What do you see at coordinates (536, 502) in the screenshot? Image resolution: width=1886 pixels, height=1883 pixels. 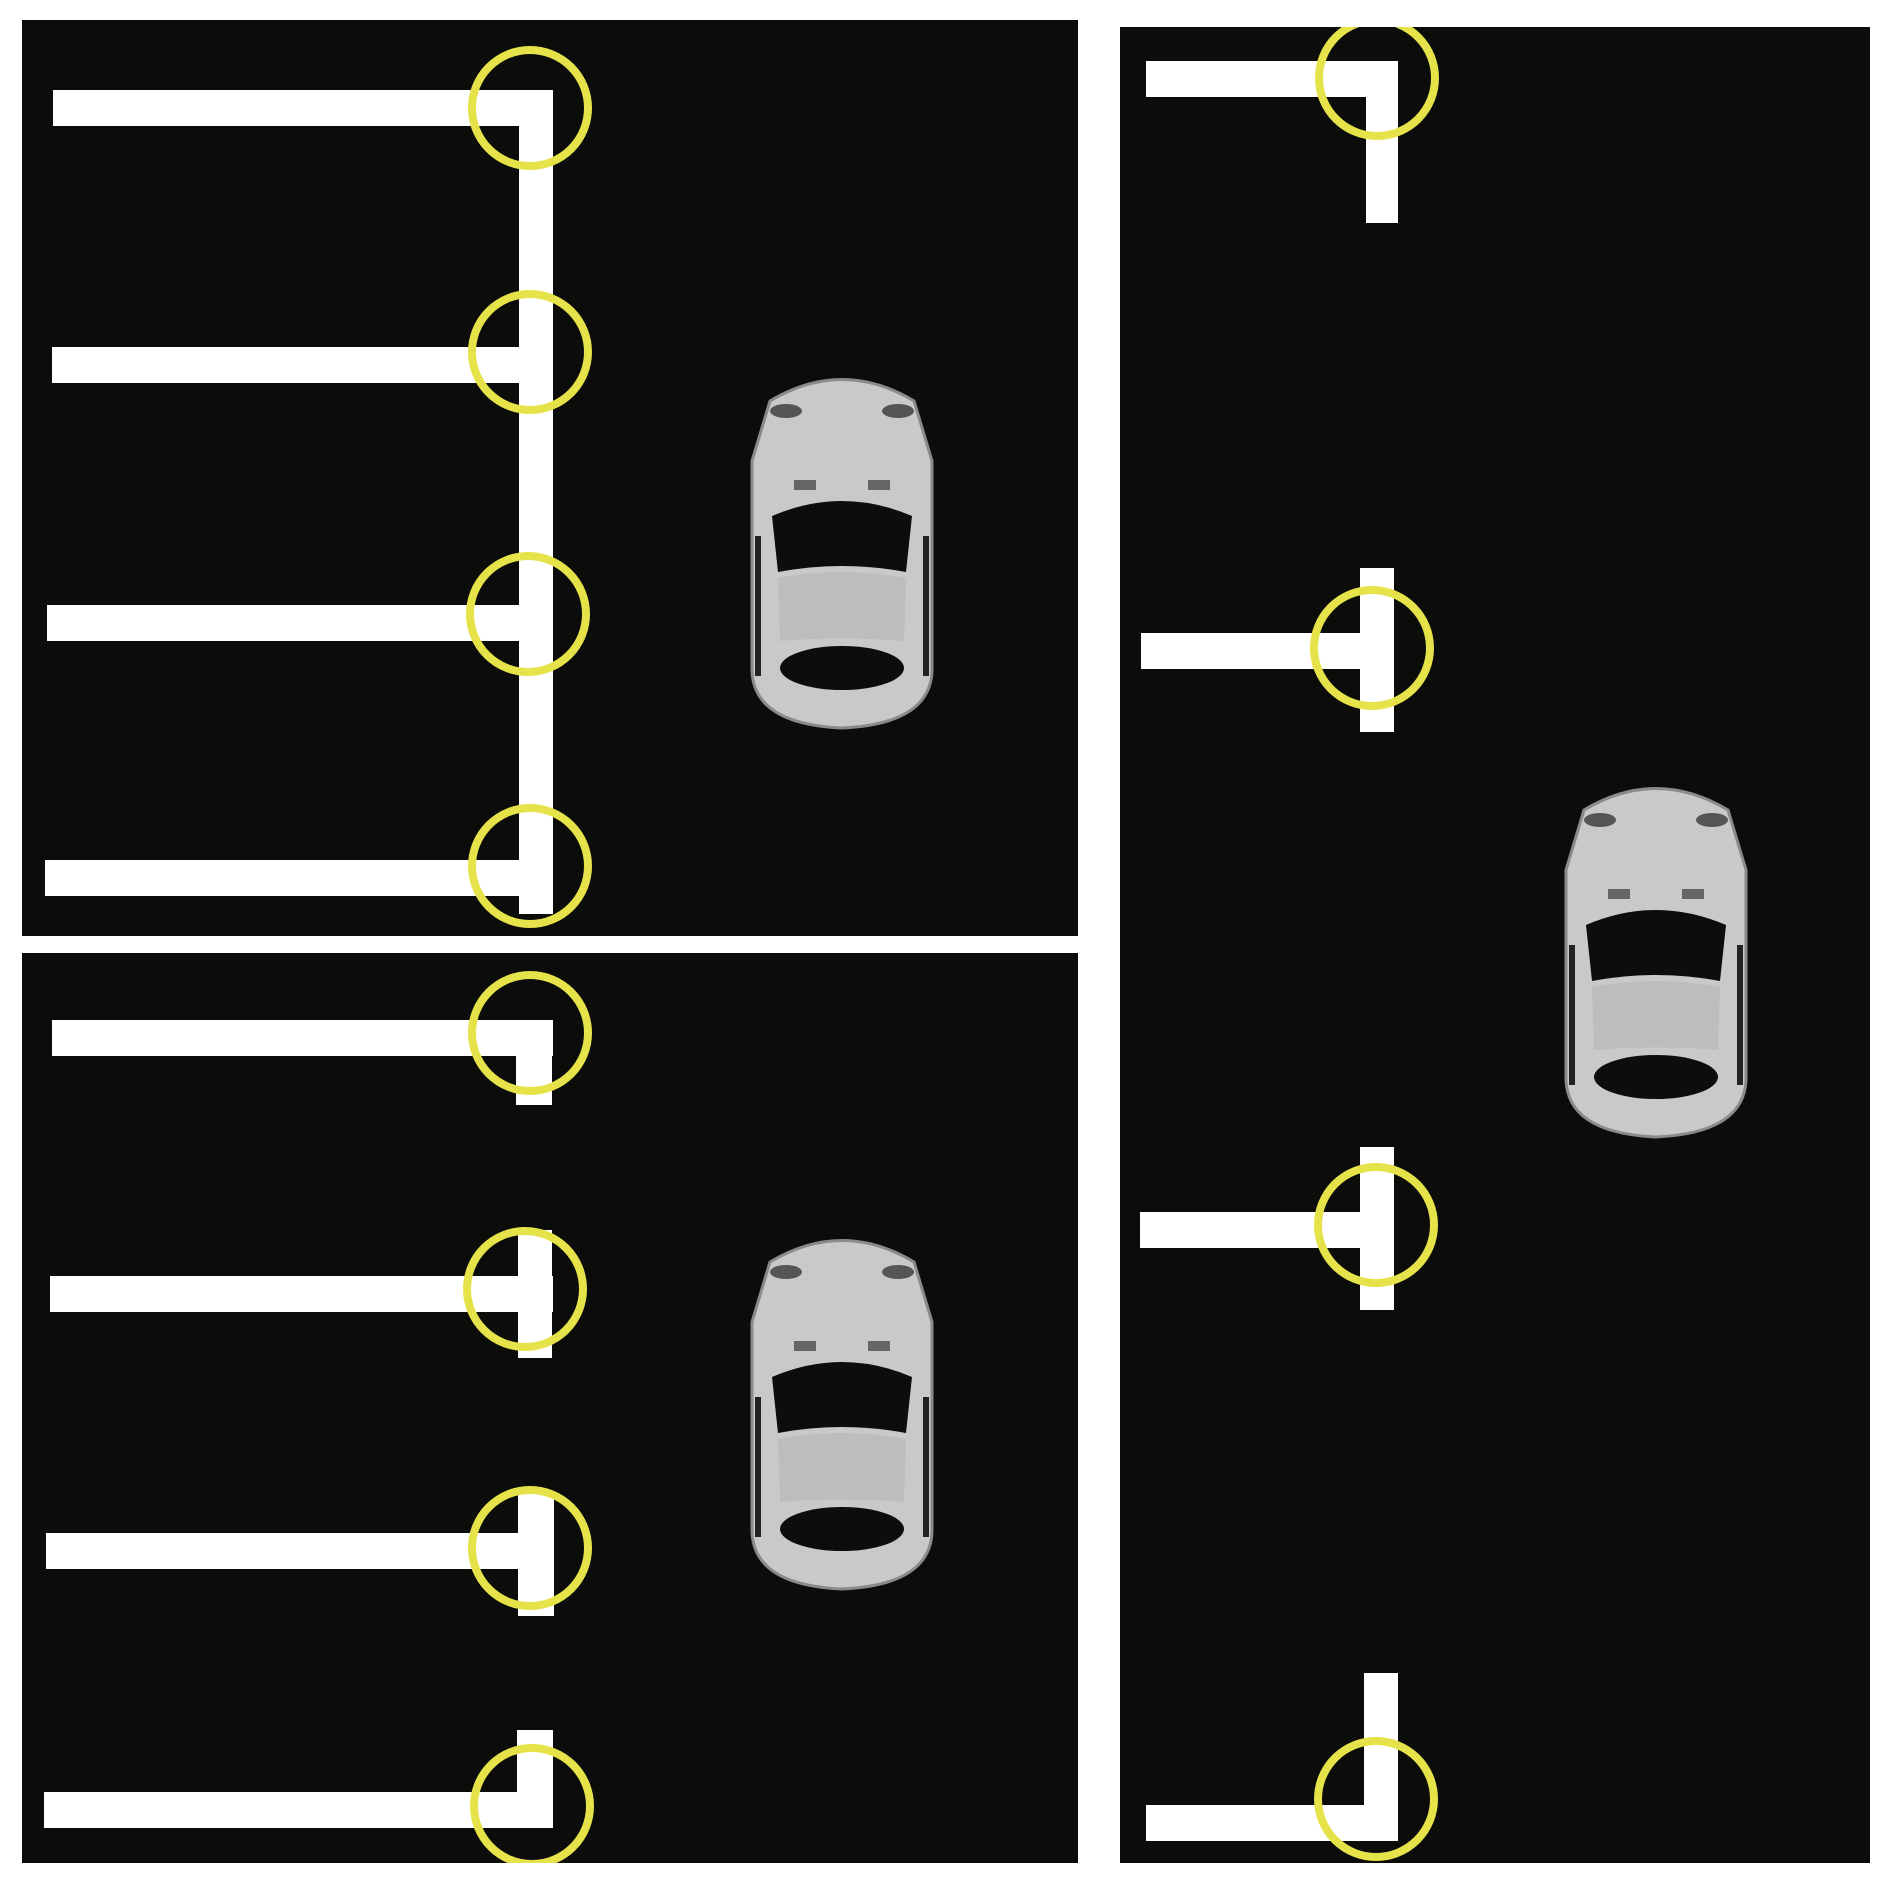 I see `vertical-boundary-line` at bounding box center [536, 502].